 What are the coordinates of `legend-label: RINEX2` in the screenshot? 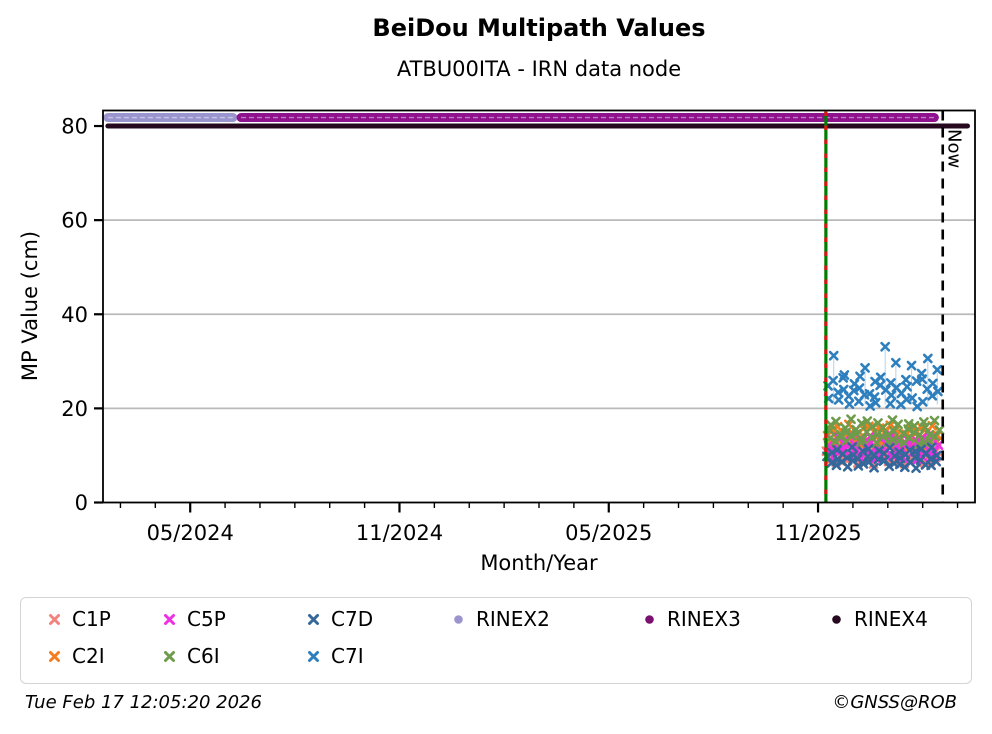 It's located at (513, 619).